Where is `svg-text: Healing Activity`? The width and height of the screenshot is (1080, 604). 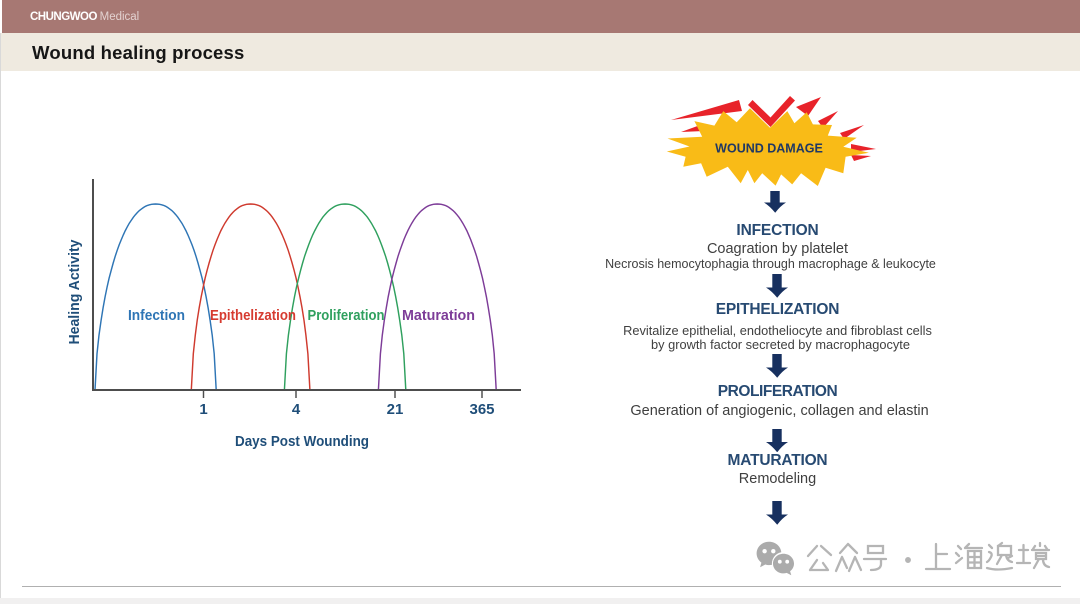
svg-text: Healing Activity is located at coordinates (75, 292).